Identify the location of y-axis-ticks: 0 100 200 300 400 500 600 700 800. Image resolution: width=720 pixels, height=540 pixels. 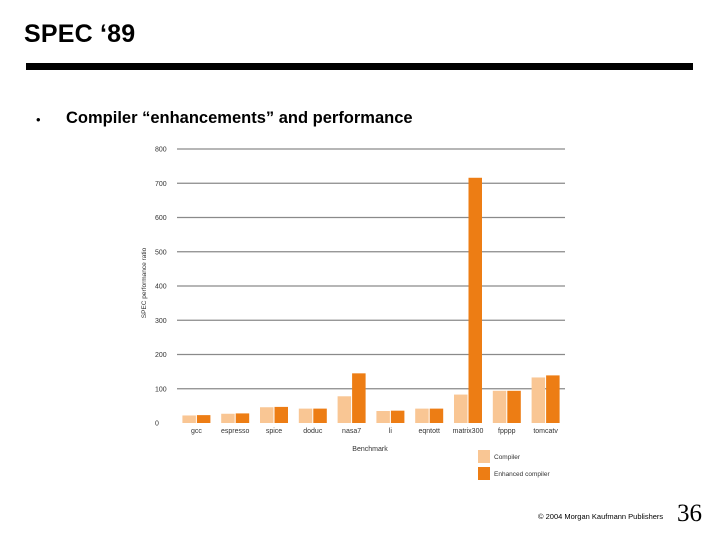
(161, 287).